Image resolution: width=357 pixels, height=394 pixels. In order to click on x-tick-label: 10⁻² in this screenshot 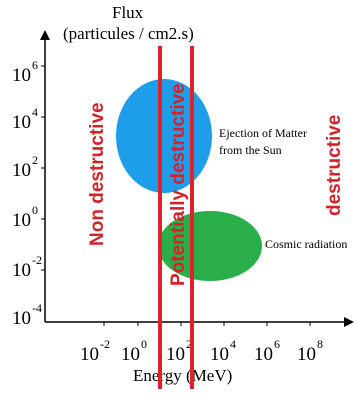, I will do `click(95, 351)`.